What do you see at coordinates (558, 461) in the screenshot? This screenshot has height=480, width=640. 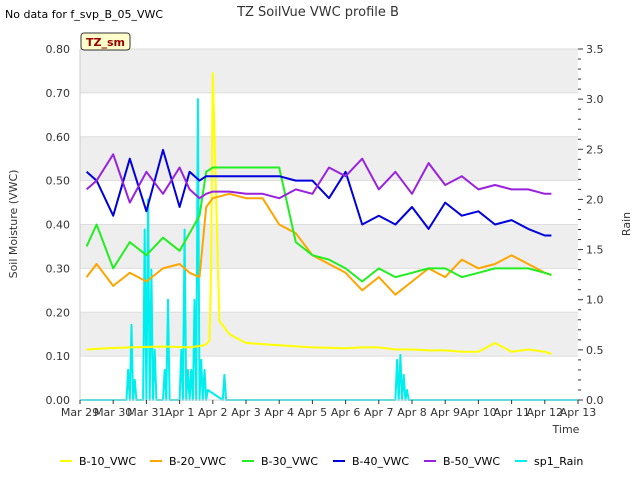 I see `legend-label-sp1_Rain: sp1_Rain` at bounding box center [558, 461].